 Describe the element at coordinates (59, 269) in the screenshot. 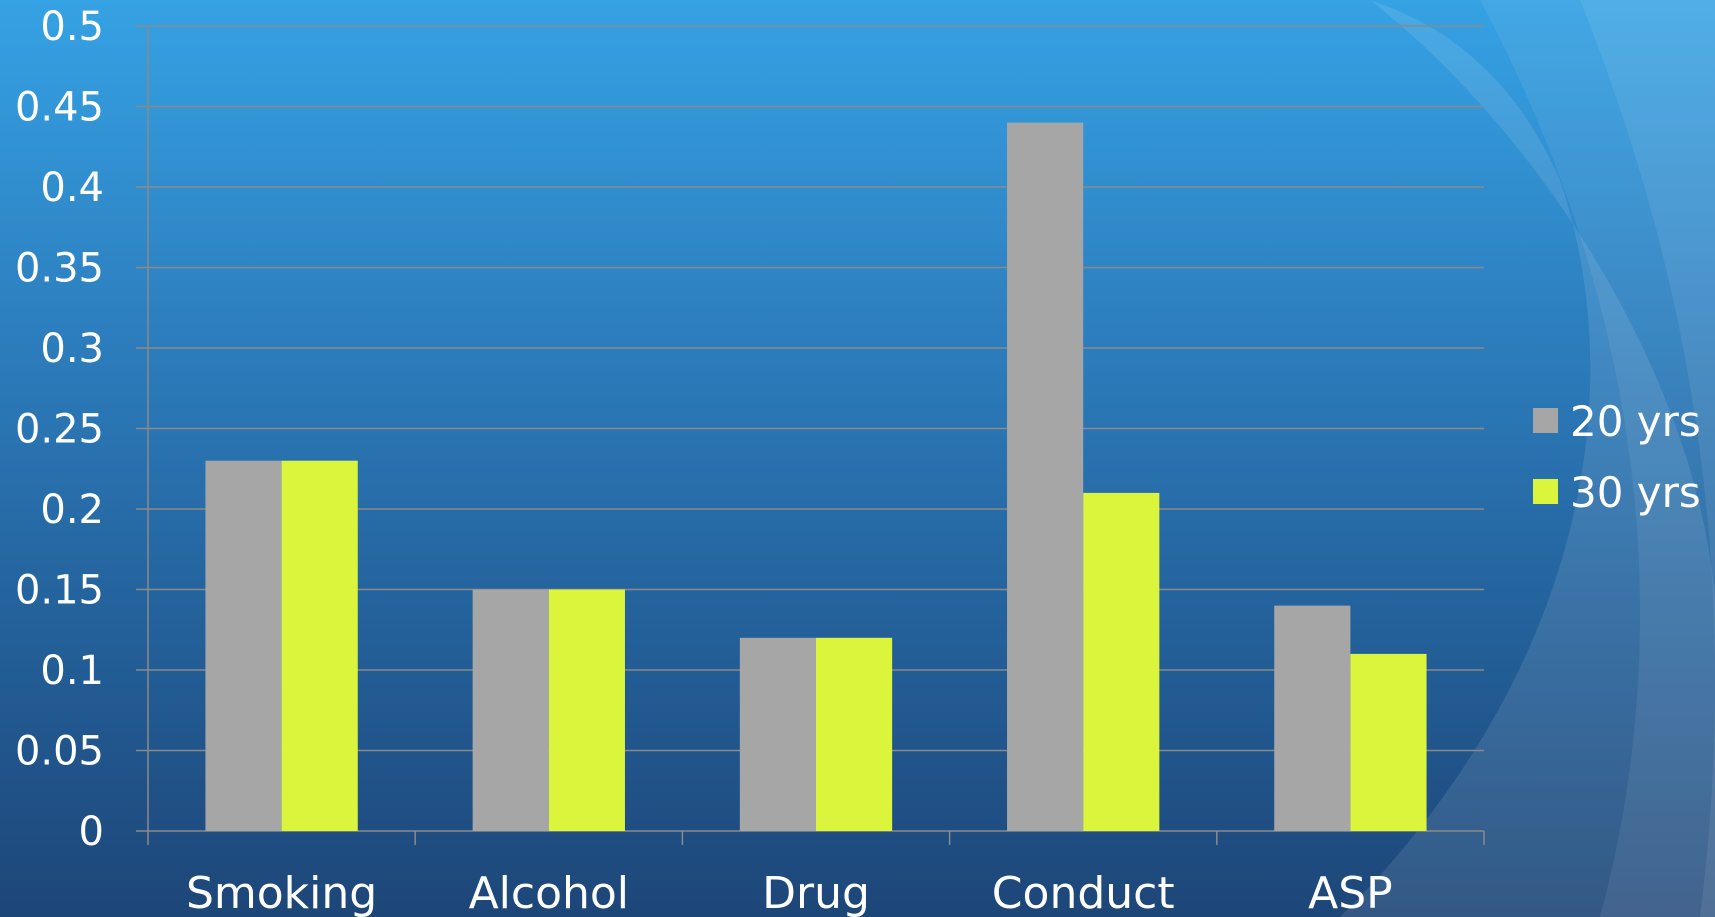

I see `y-tick-label: 0.35` at that location.